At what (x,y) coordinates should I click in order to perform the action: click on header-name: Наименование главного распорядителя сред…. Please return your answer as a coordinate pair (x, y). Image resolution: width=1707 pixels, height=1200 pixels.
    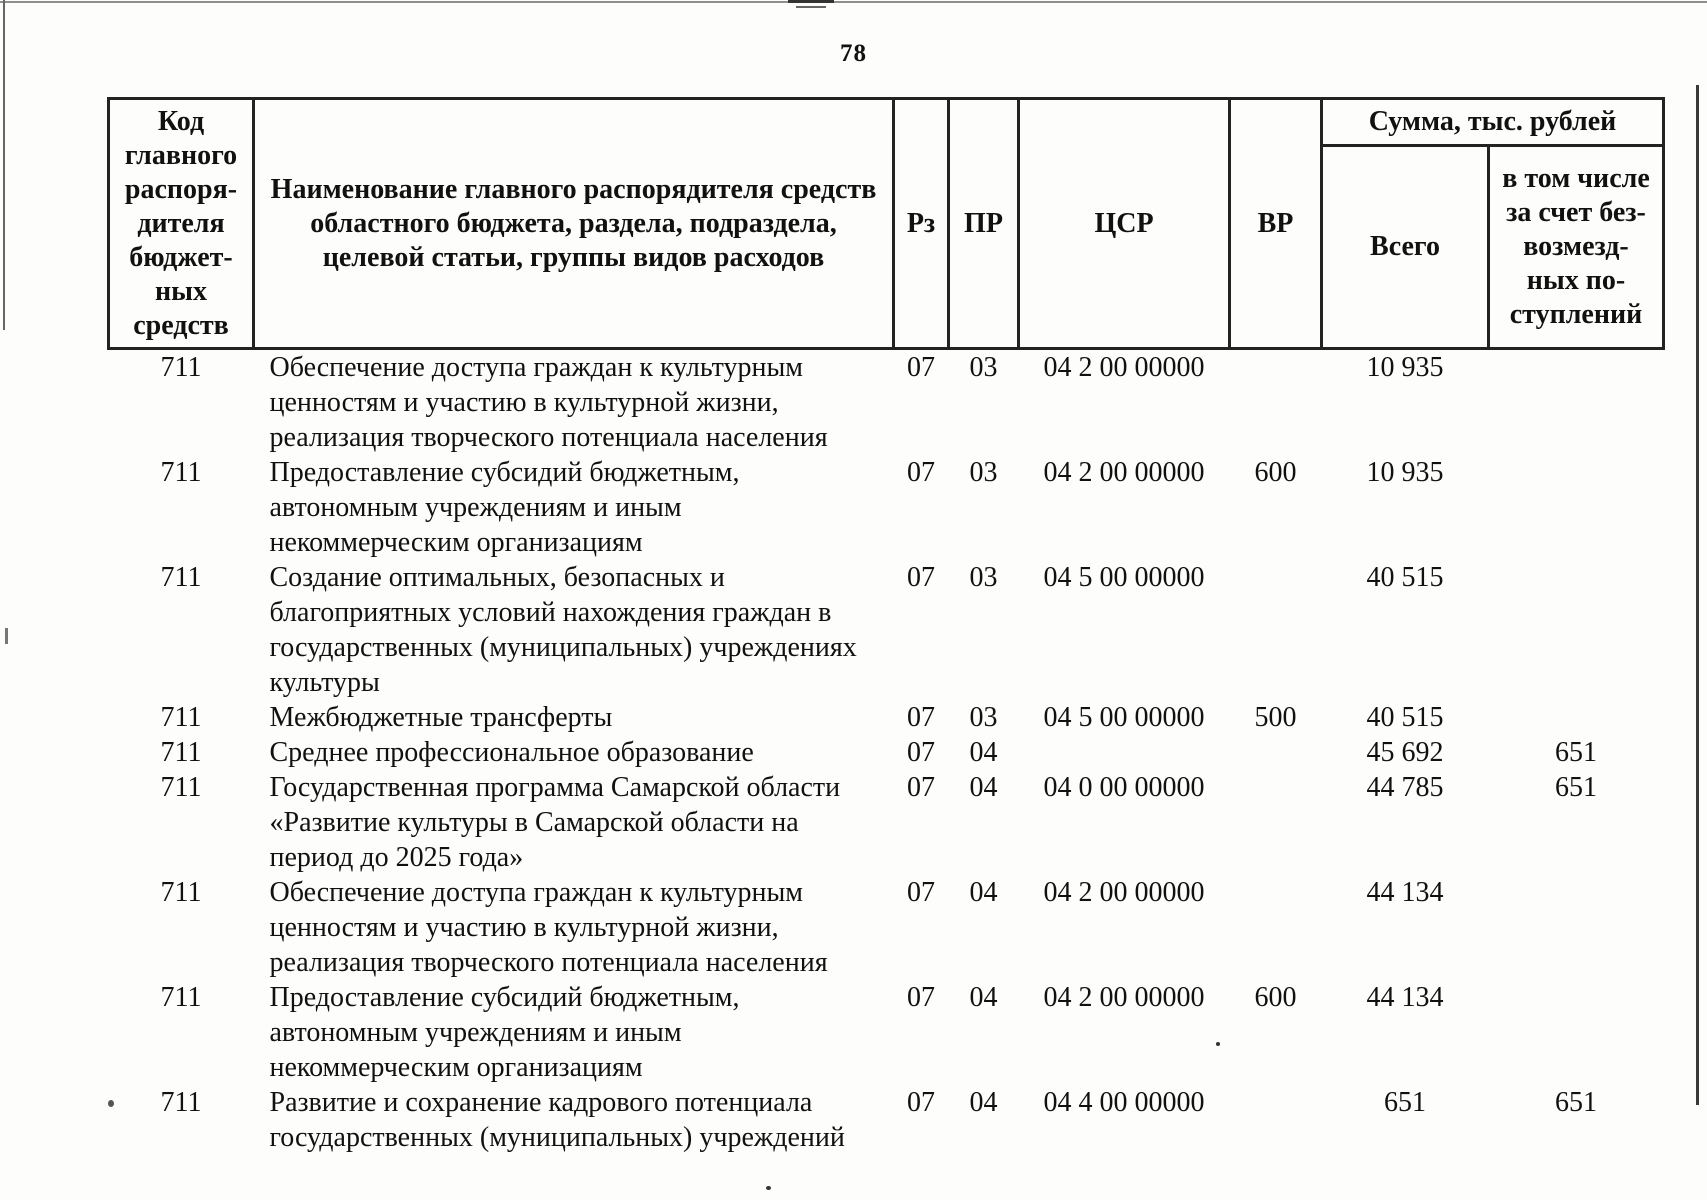
    Looking at the image, I should click on (573, 223).